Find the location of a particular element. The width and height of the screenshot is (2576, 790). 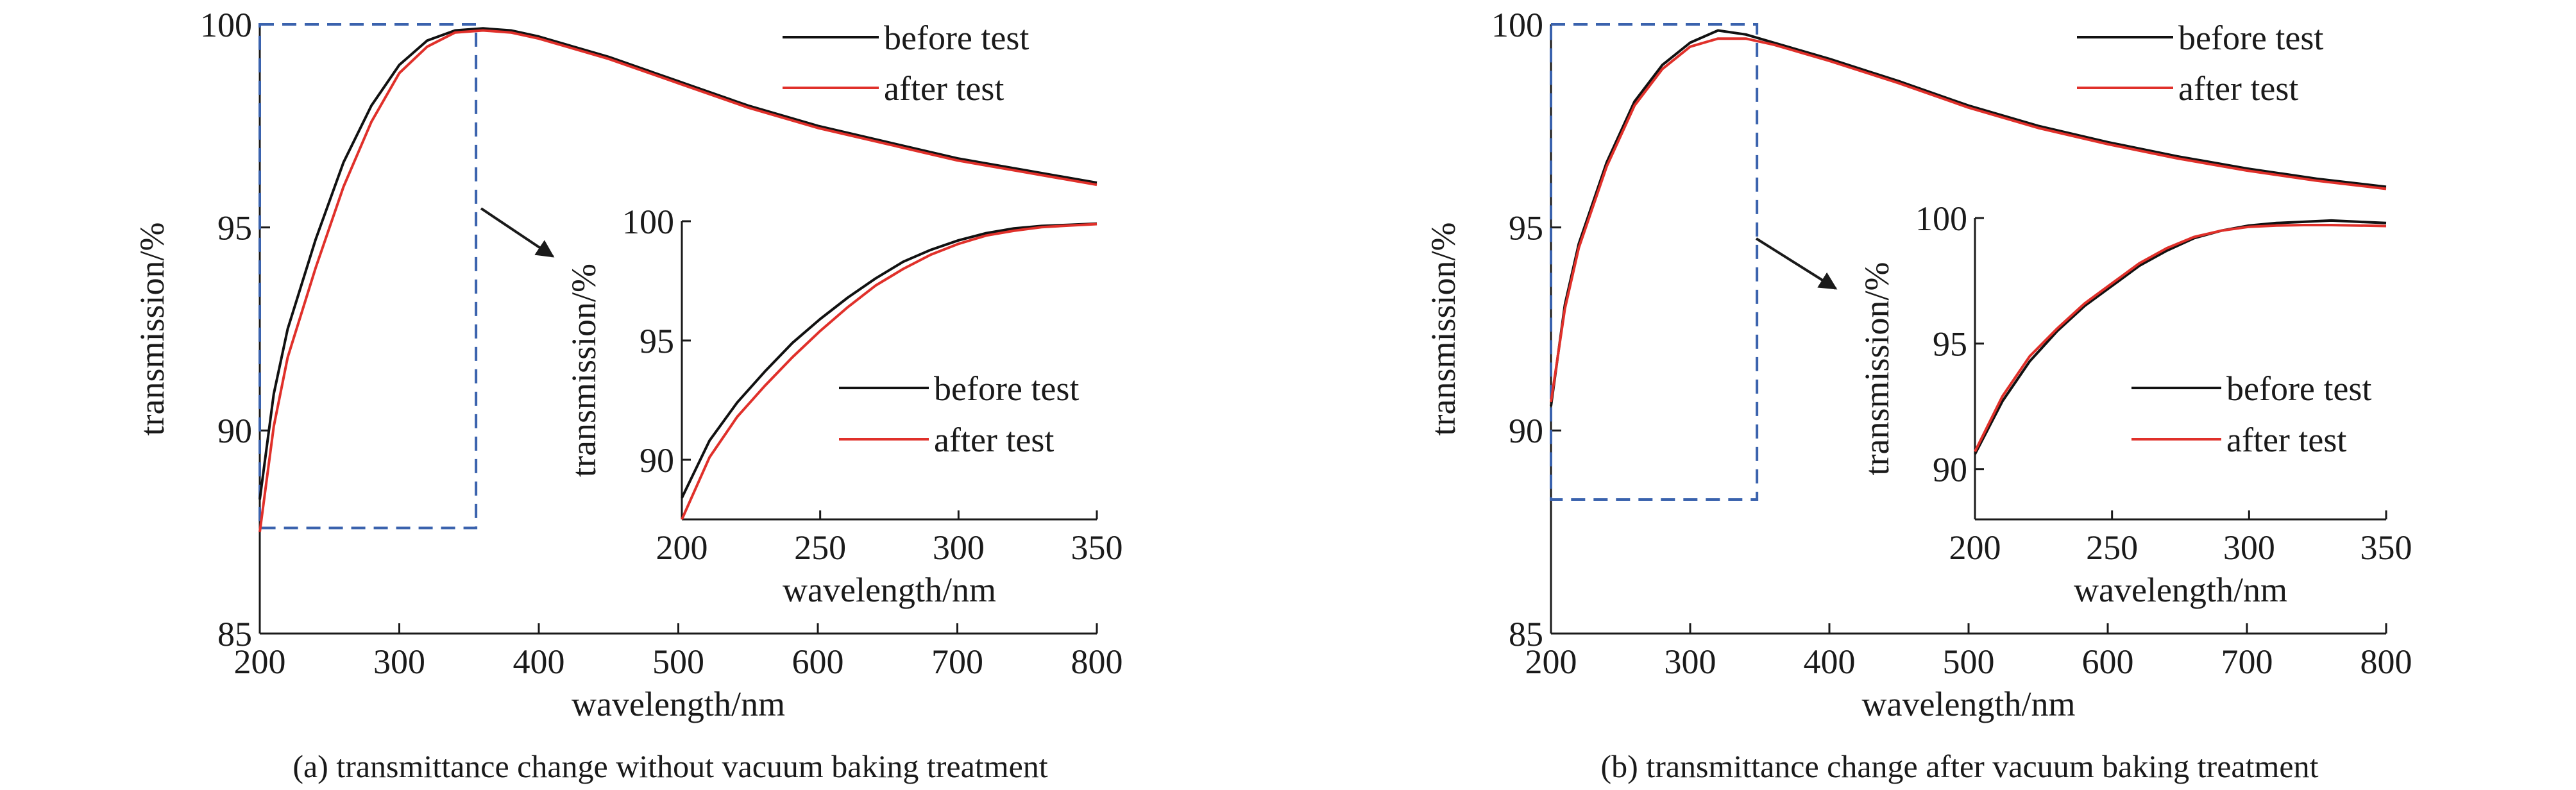

main-a-y-tick-label: 95 is located at coordinates (234, 229).